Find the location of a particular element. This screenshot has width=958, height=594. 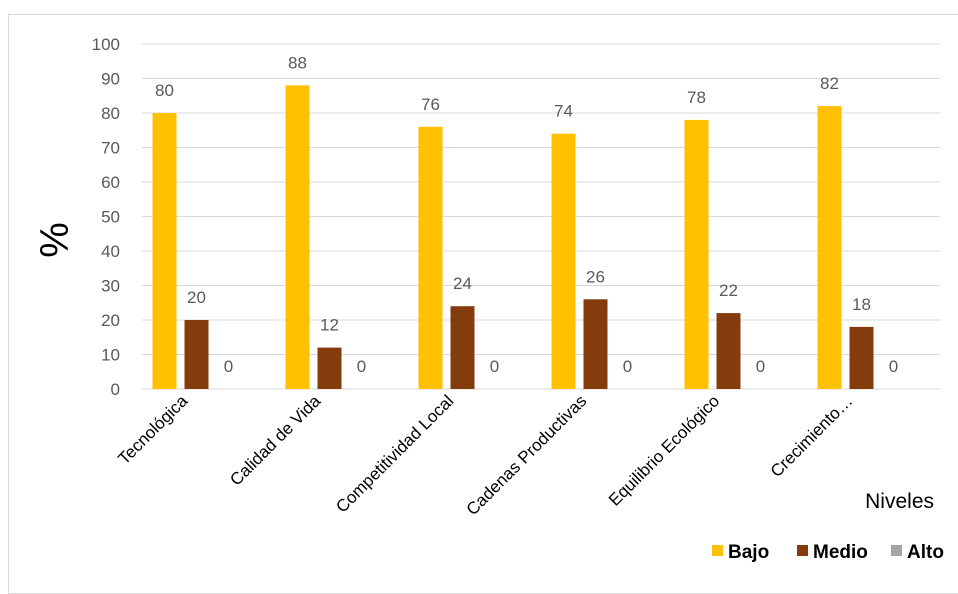

y-tick-label: 40 is located at coordinates (110, 251).